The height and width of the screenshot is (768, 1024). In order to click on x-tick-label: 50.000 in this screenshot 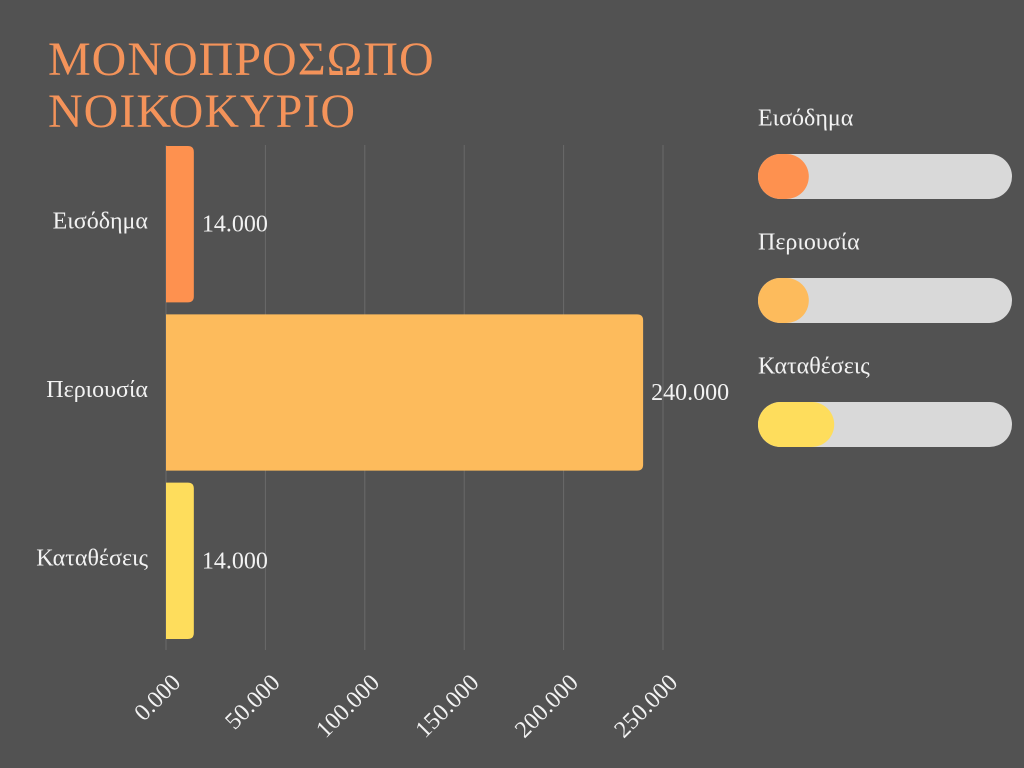, I will do `click(252, 702)`.